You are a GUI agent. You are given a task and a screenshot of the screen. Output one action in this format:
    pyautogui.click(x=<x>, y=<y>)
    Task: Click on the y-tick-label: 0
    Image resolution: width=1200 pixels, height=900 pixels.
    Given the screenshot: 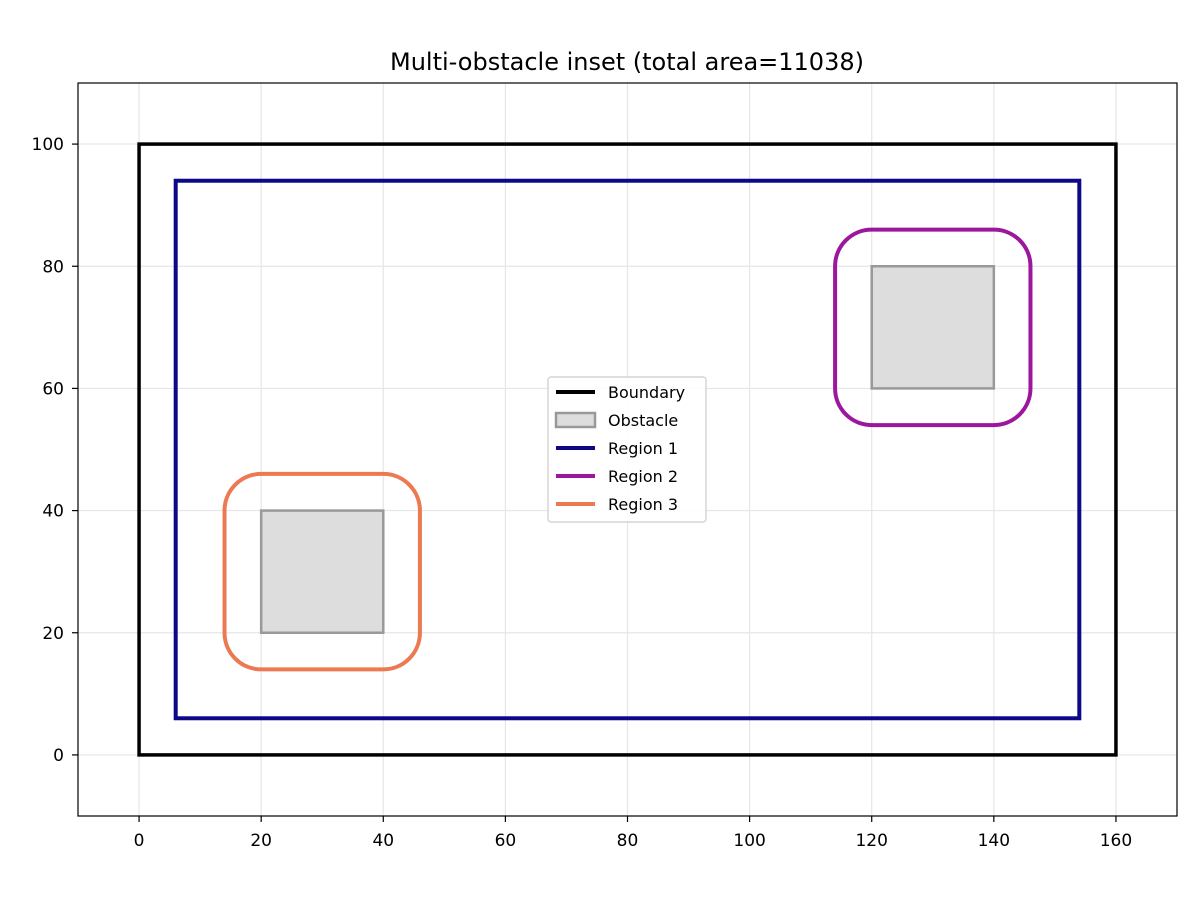 What is the action you would take?
    pyautogui.click(x=58, y=756)
    